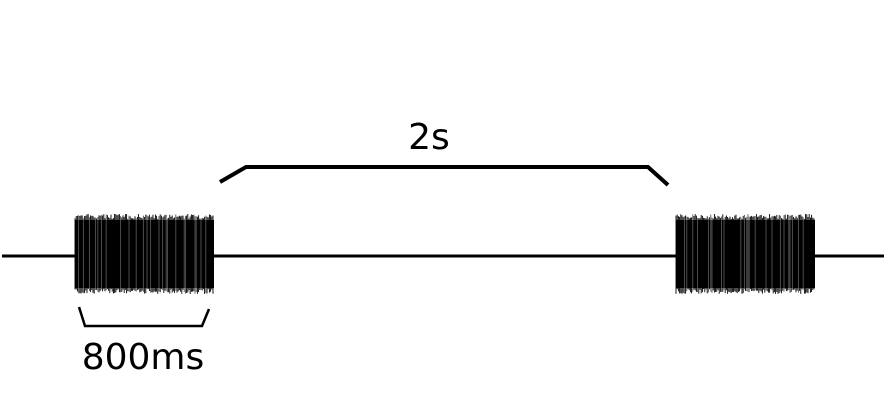 This screenshot has height=409, width=886. What do you see at coordinates (144, 317) in the screenshot?
I see `duration-bracket` at bounding box center [144, 317].